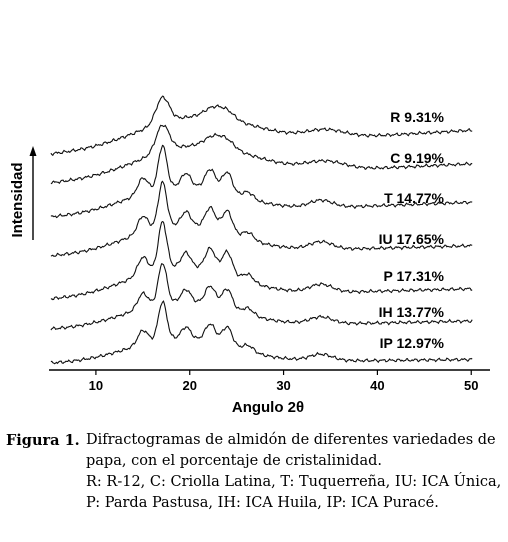  I want to click on series-label: R 9.31%, so click(417, 117).